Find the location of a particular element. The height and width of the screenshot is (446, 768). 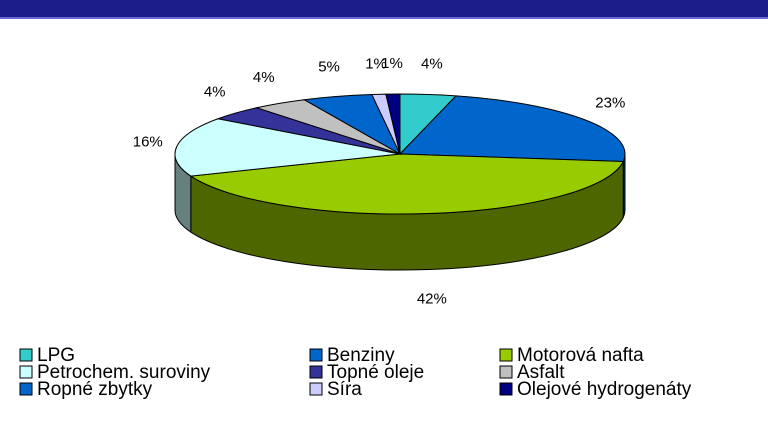

data-label: 23% is located at coordinates (610, 102).